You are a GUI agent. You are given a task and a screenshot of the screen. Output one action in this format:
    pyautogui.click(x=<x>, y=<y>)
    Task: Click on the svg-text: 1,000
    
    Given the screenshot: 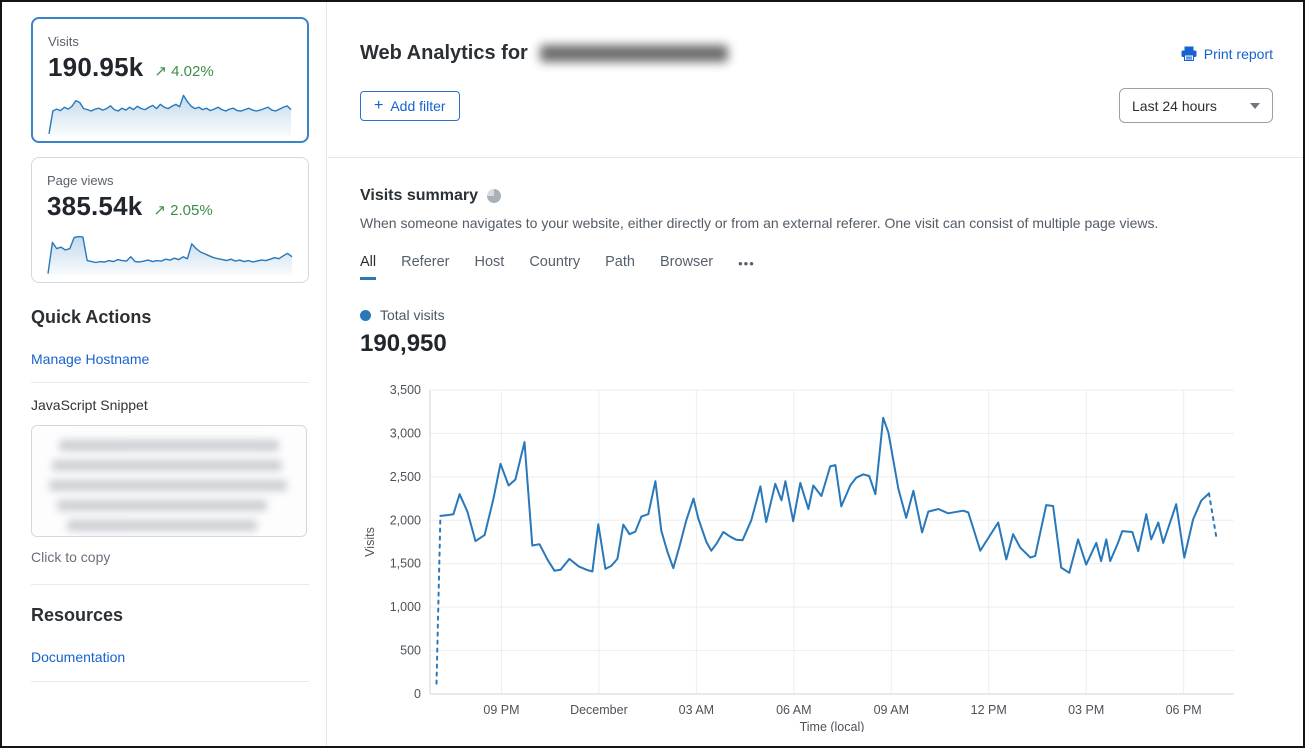 What is the action you would take?
    pyautogui.click(x=405, y=607)
    